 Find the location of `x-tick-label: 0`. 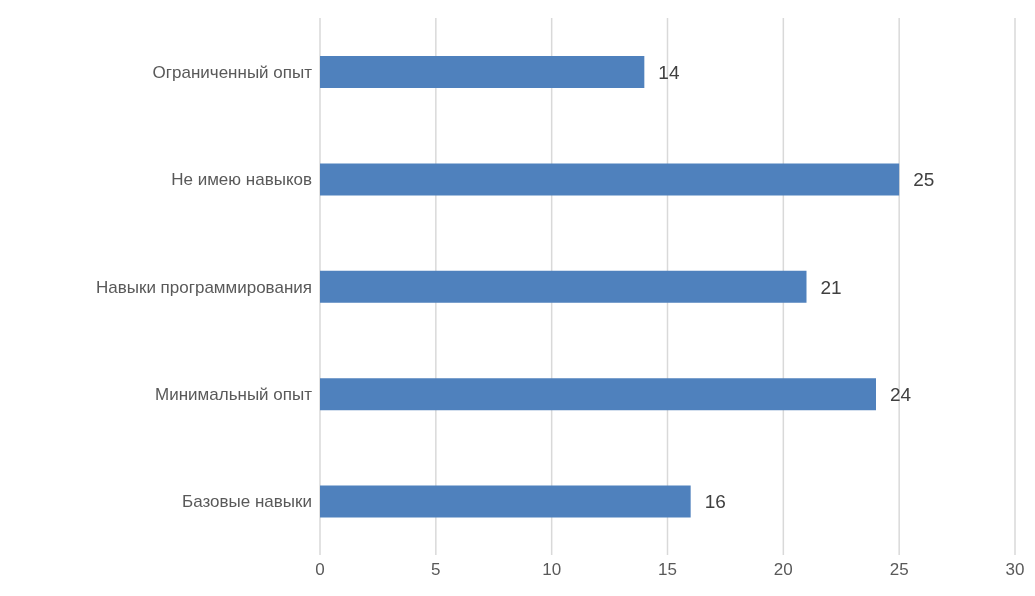

x-tick-label: 0 is located at coordinates (320, 570).